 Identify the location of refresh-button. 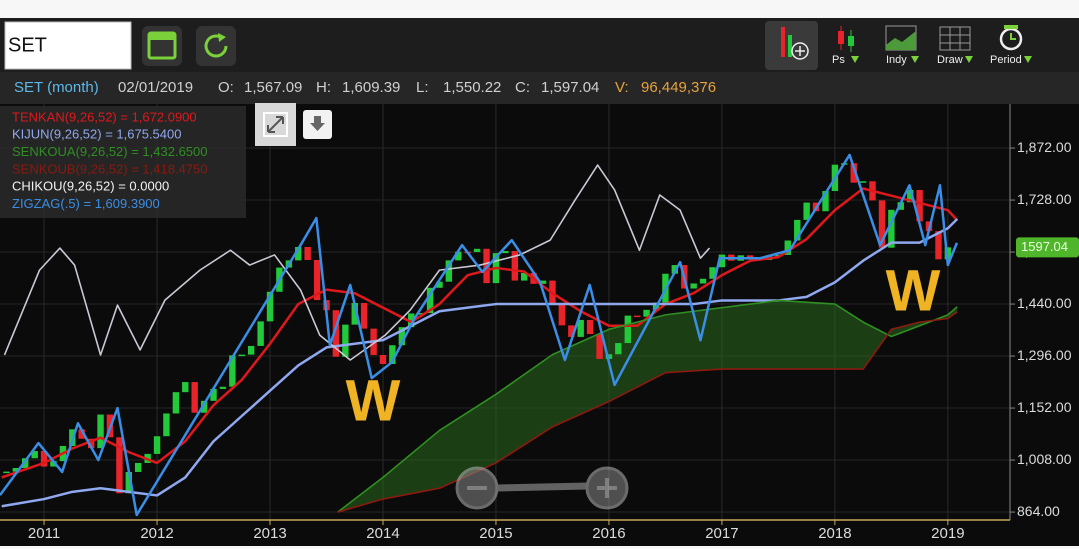
(216, 46).